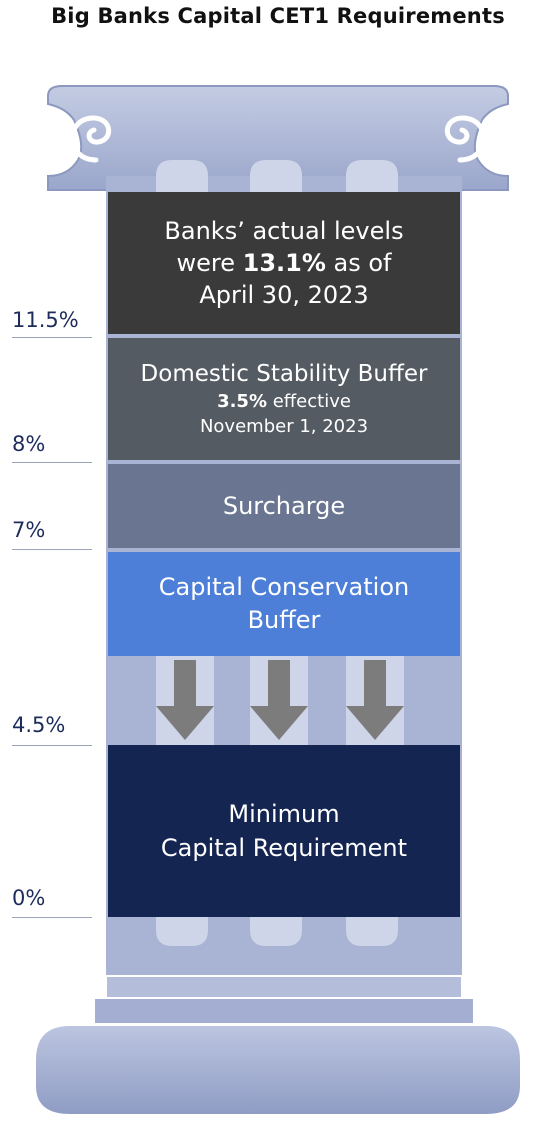 The width and height of the screenshot is (556, 1134). I want to click on dsb-date: November 1, 2023, so click(284, 426).